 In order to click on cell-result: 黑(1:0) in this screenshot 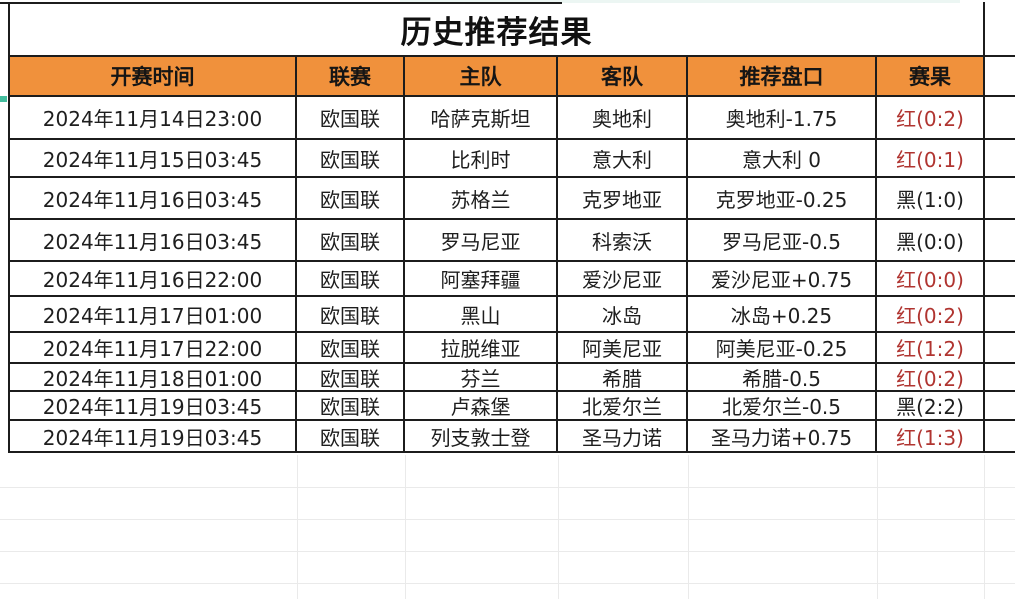, I will do `click(931, 199)`.